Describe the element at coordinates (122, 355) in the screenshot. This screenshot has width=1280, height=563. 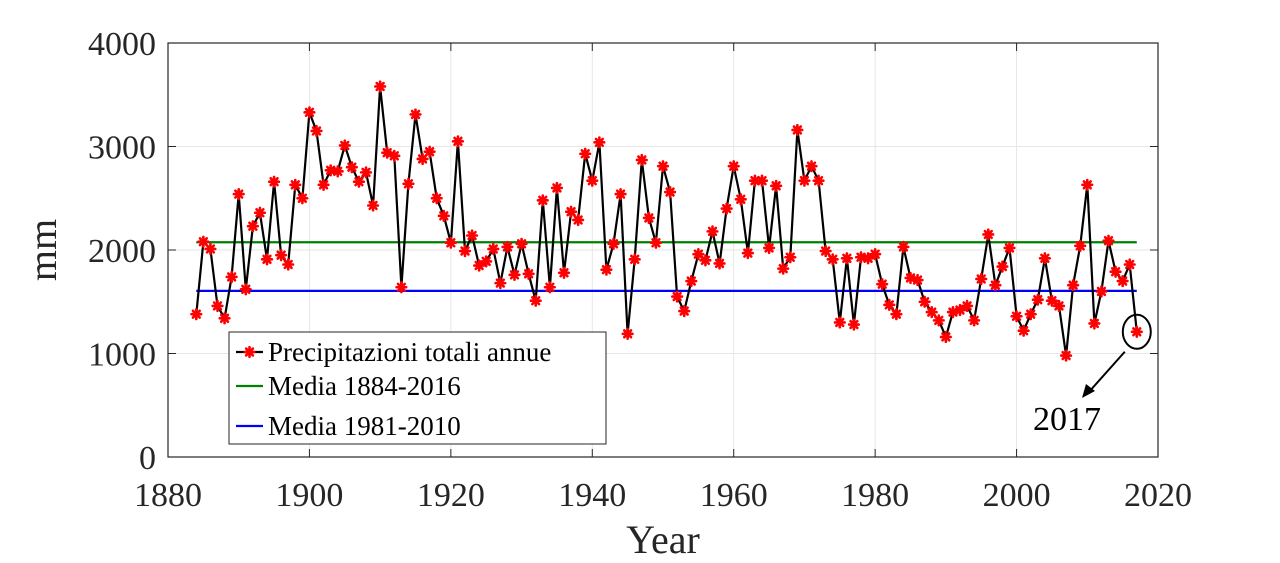
I see `y-tick-label: 1000` at that location.